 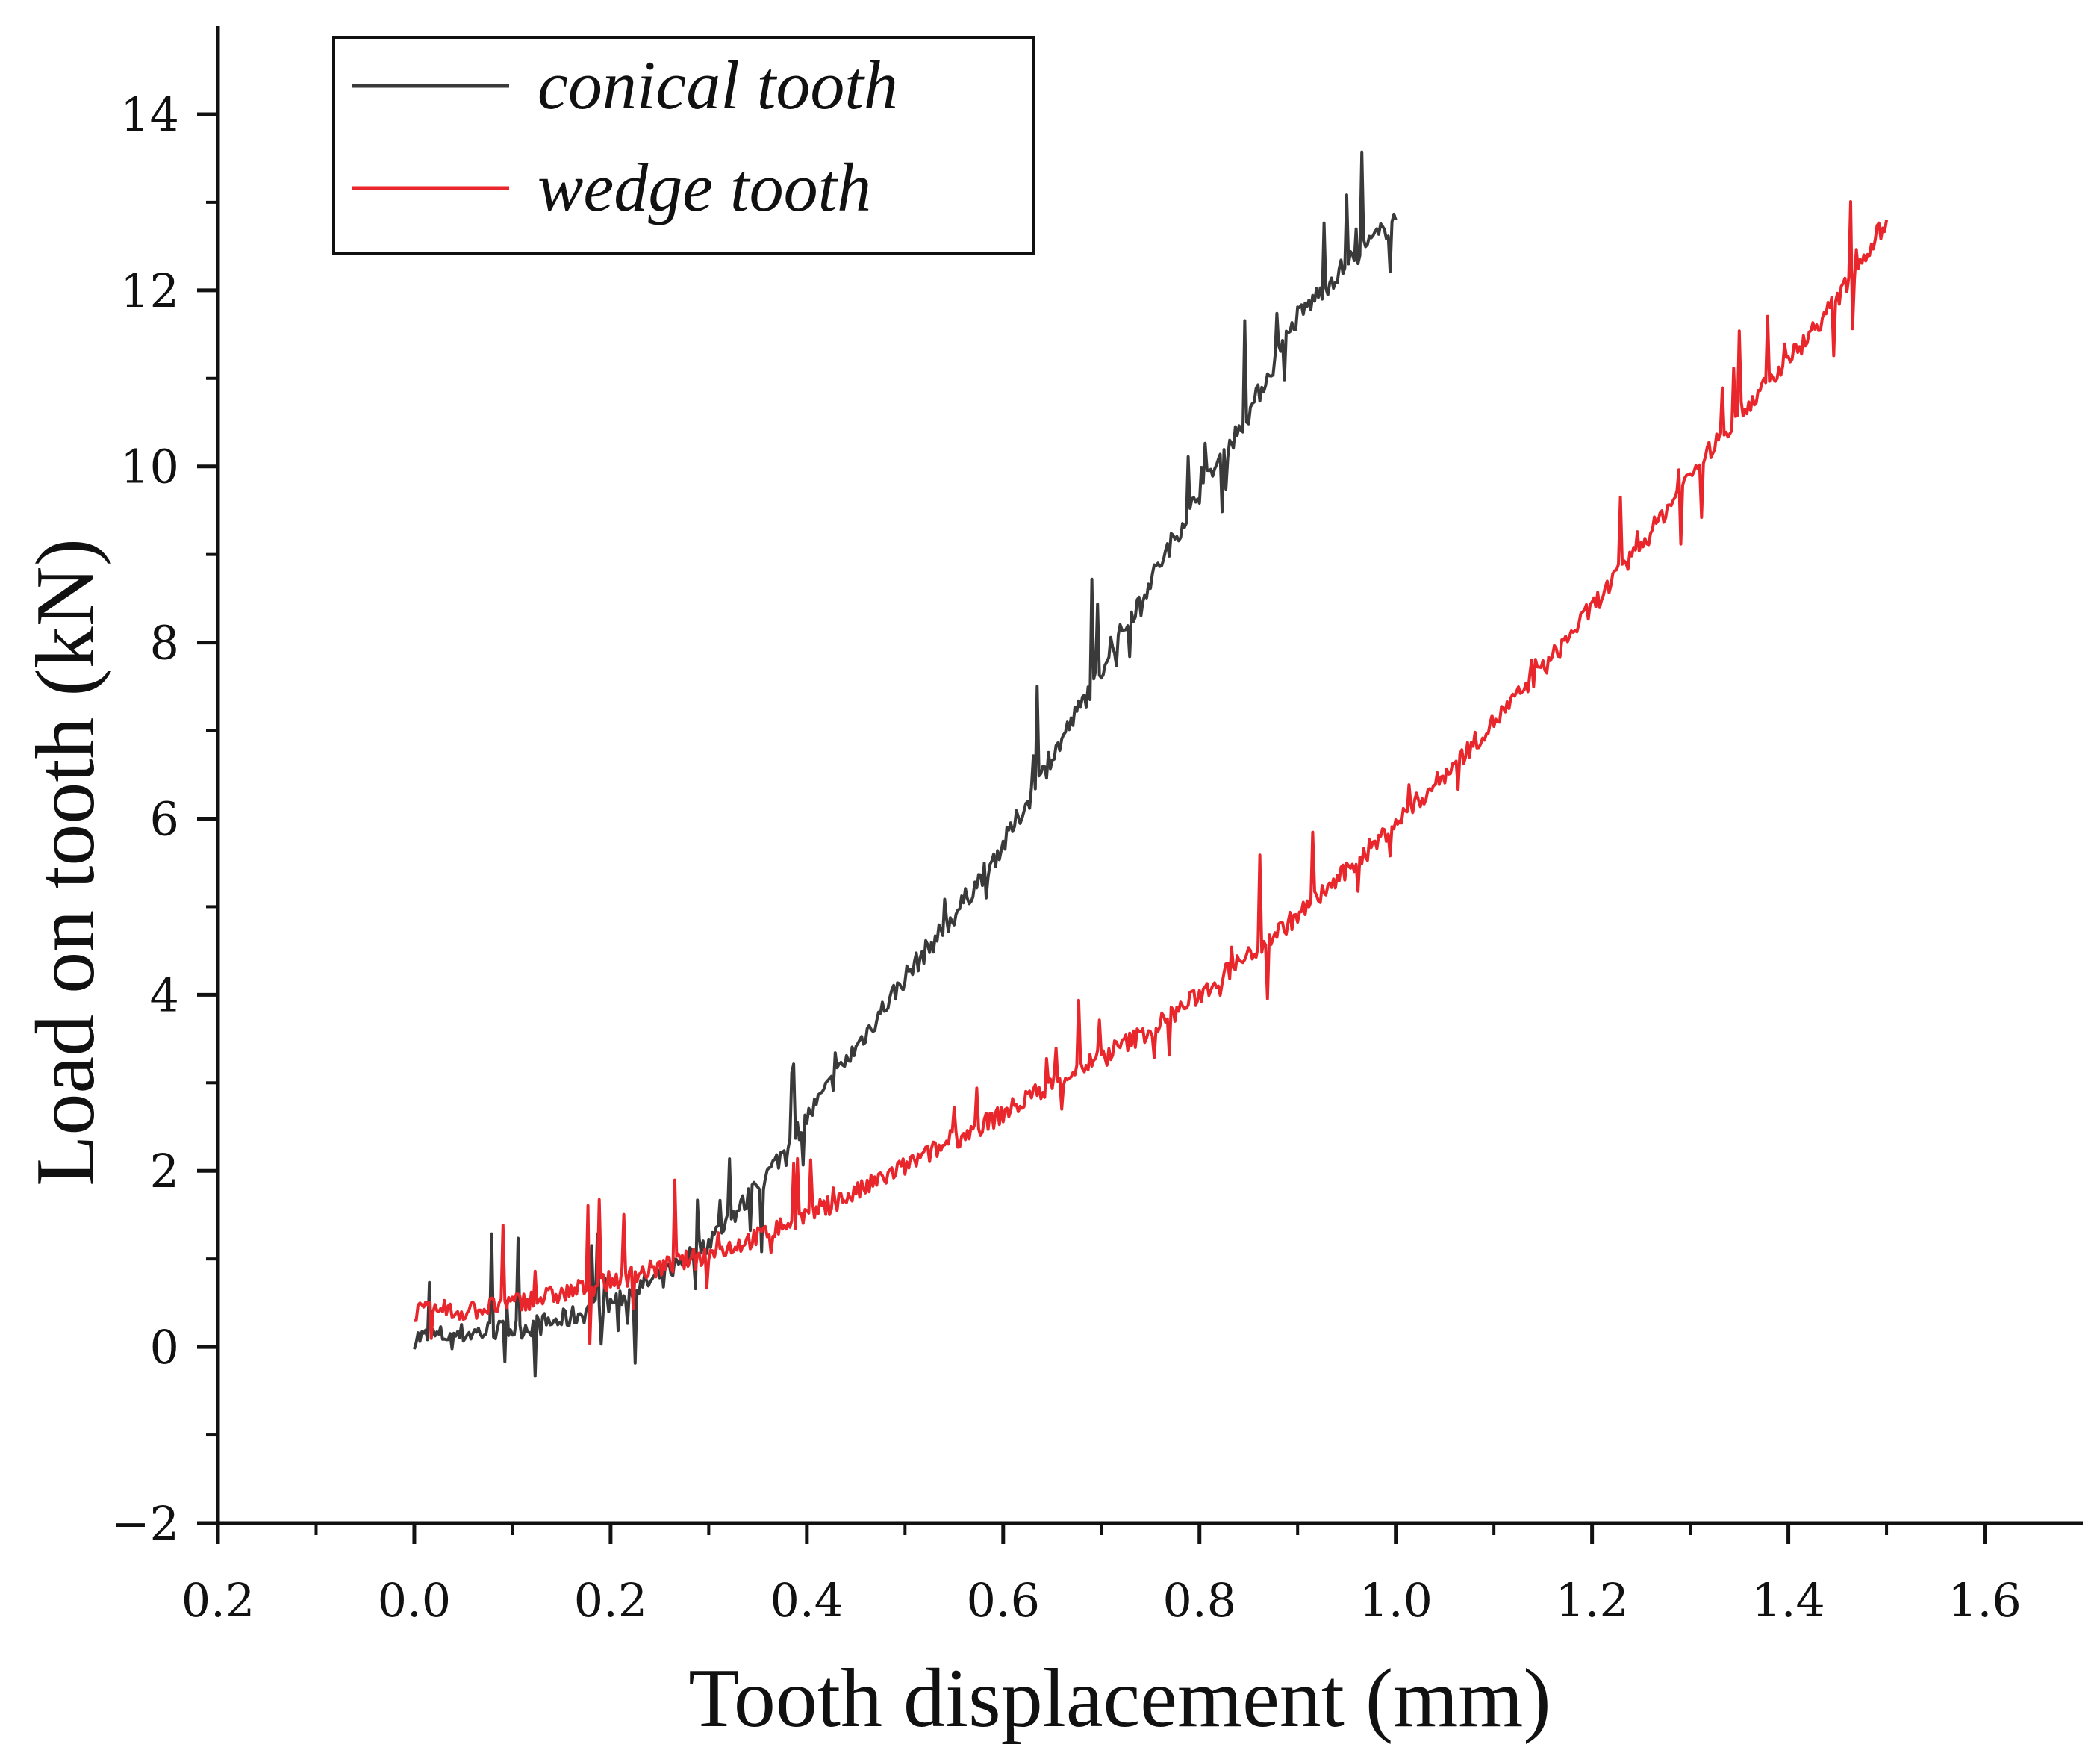 I want to click on y-axis-title: Load on tooth (kN), so click(x=65, y=862).